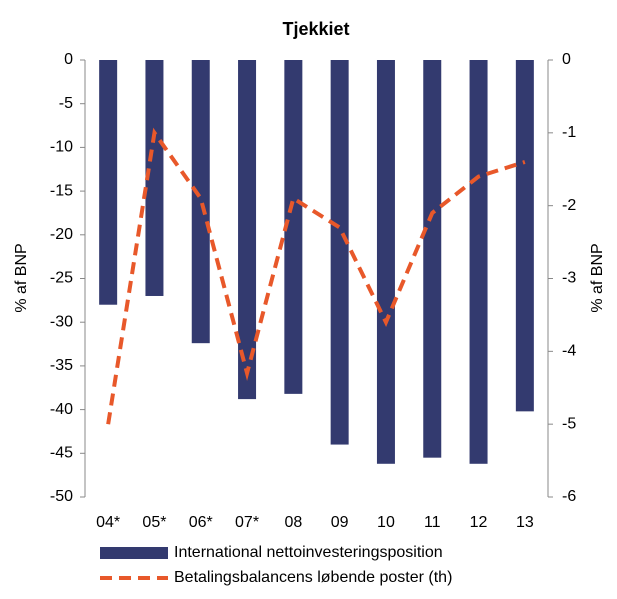 This screenshot has width=617, height=599. What do you see at coordinates (313, 577) in the screenshot?
I see `legend-label: Betalingsbalancens løbende poster (th)` at bounding box center [313, 577].